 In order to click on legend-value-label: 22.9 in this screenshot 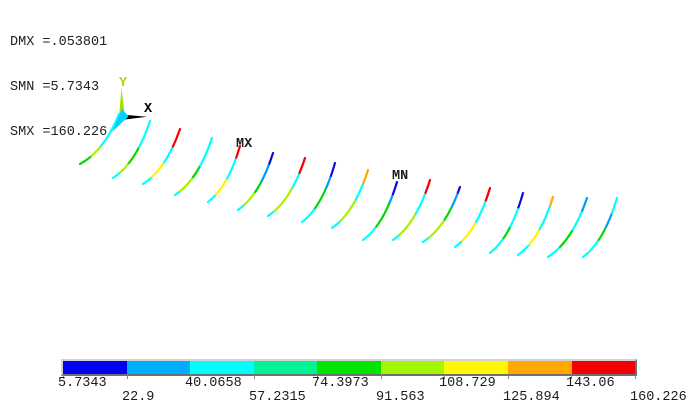, I will do `click(138, 397)`.